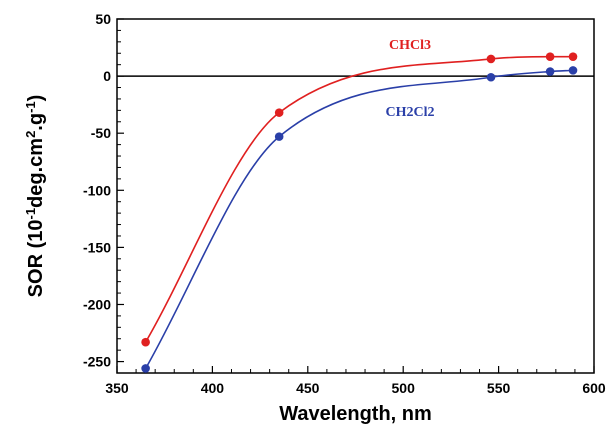 Image resolution: width=608 pixels, height=428 pixels. I want to click on y-axis-title: SOR (10-1deg.cm2.g-1), so click(35, 196).